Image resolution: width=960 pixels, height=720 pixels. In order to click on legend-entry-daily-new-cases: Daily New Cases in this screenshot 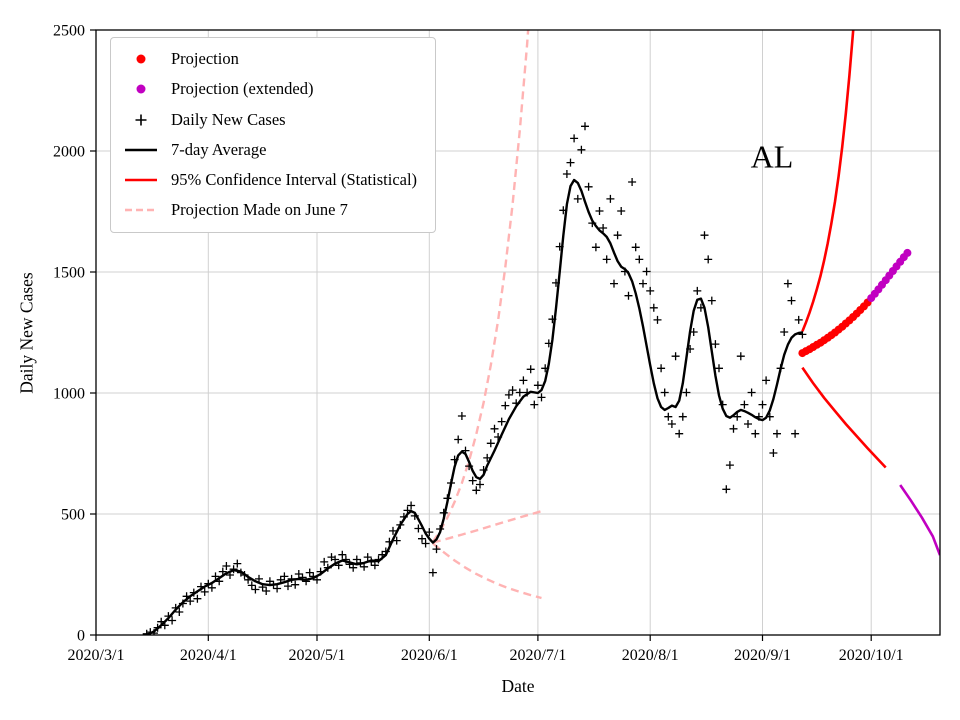, I will do `click(270, 120)`.